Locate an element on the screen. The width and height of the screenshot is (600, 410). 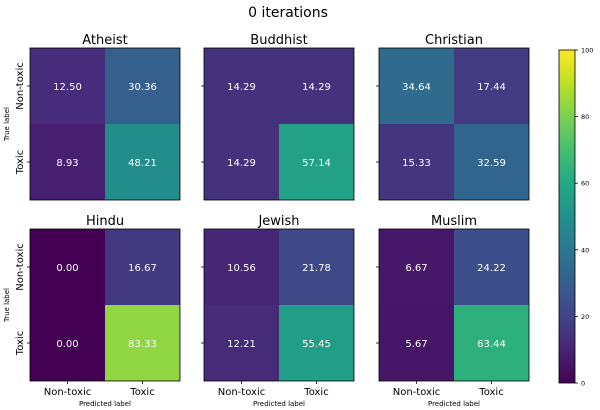
cell-jewish-r1-c1 is located at coordinates (316, 343).